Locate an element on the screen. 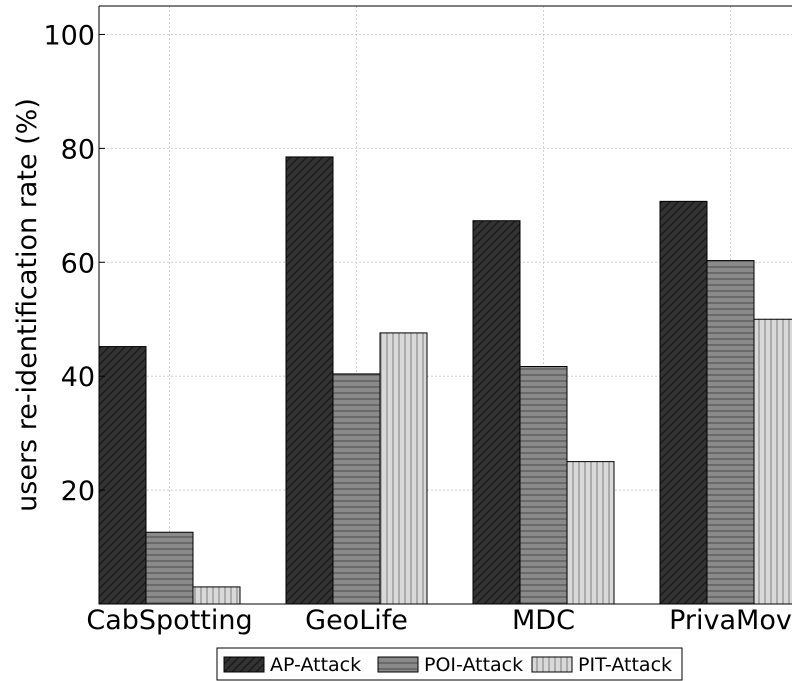 This screenshot has height=681, width=792. bar-ap-attack-privamov is located at coordinates (683, 402).